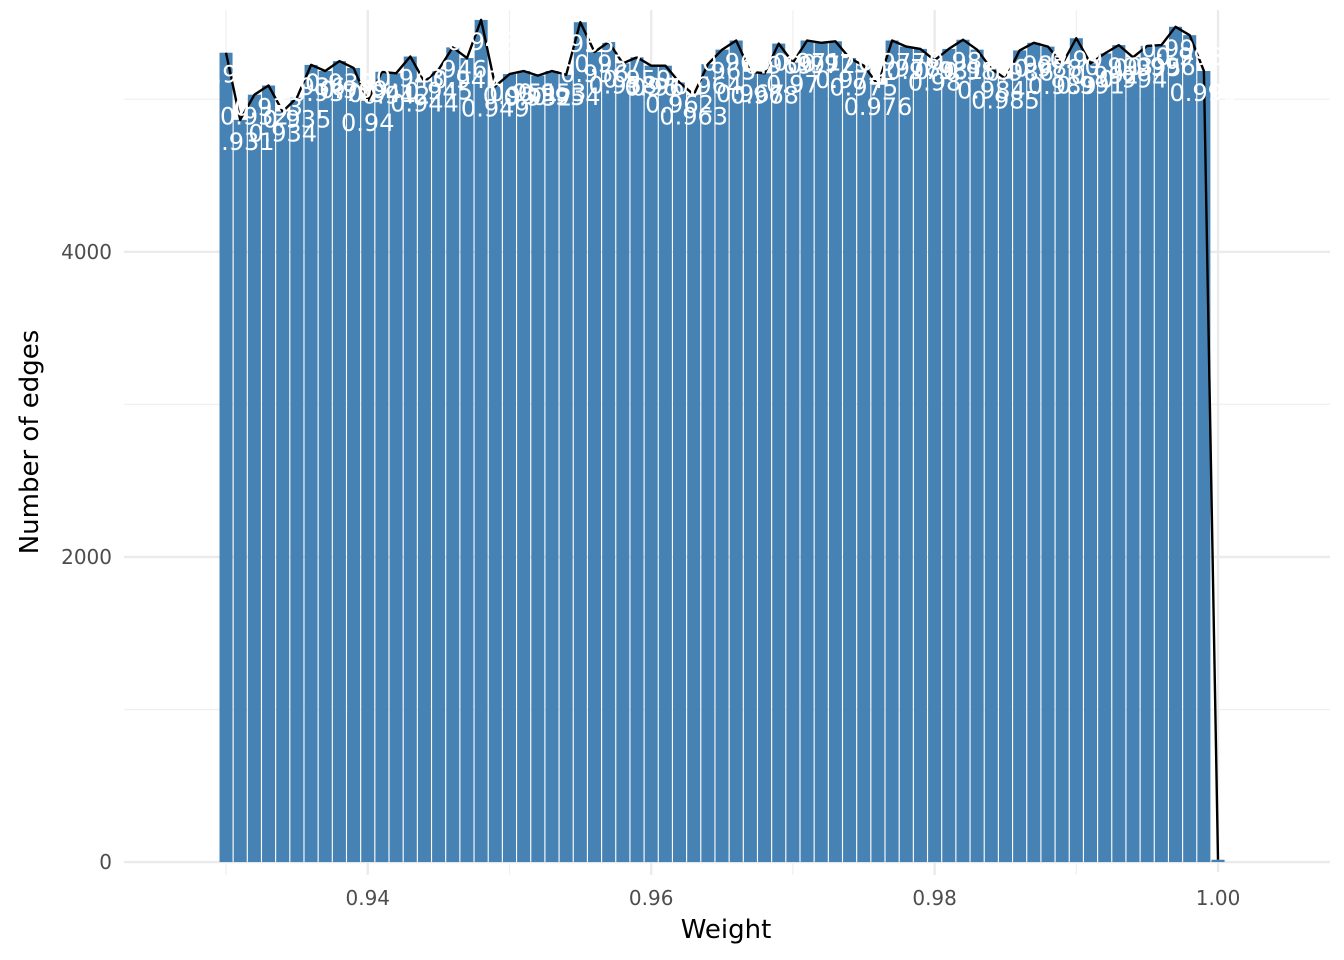  I want to click on x-tick-label: 0.96, so click(651, 898).